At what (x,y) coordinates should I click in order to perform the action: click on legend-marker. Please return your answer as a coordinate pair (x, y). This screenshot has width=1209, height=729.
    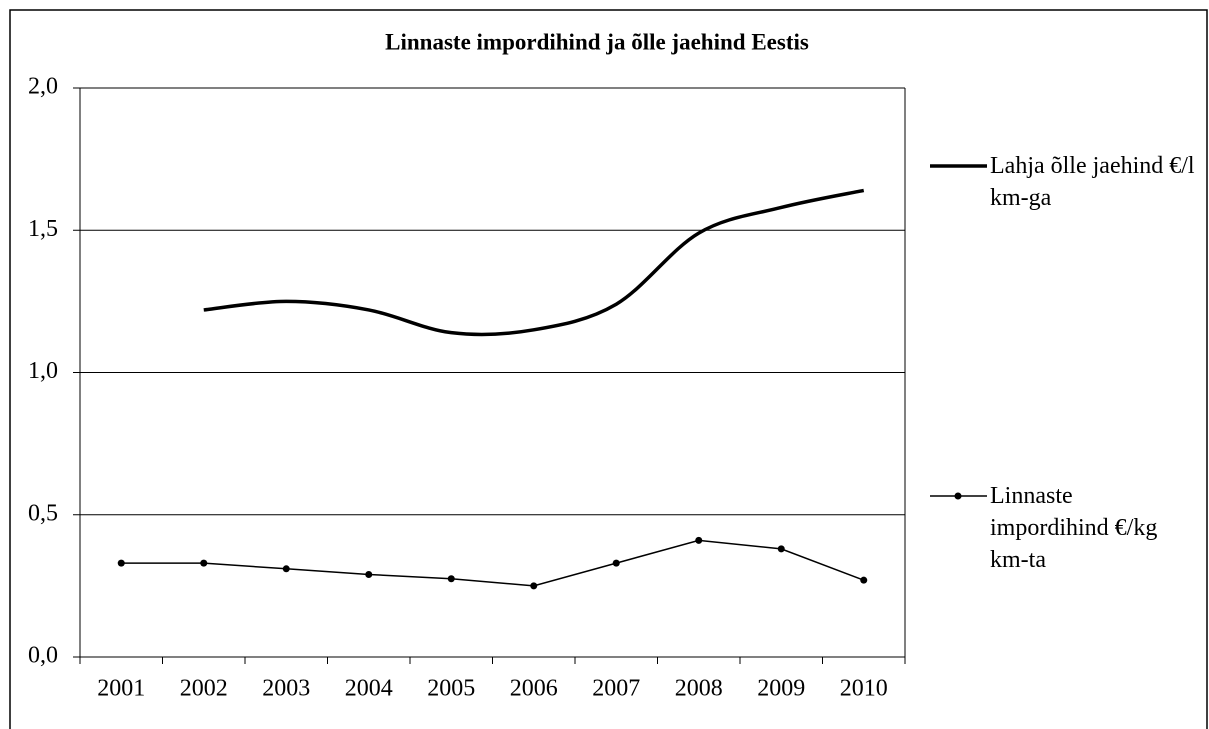
    Looking at the image, I should click on (958, 496).